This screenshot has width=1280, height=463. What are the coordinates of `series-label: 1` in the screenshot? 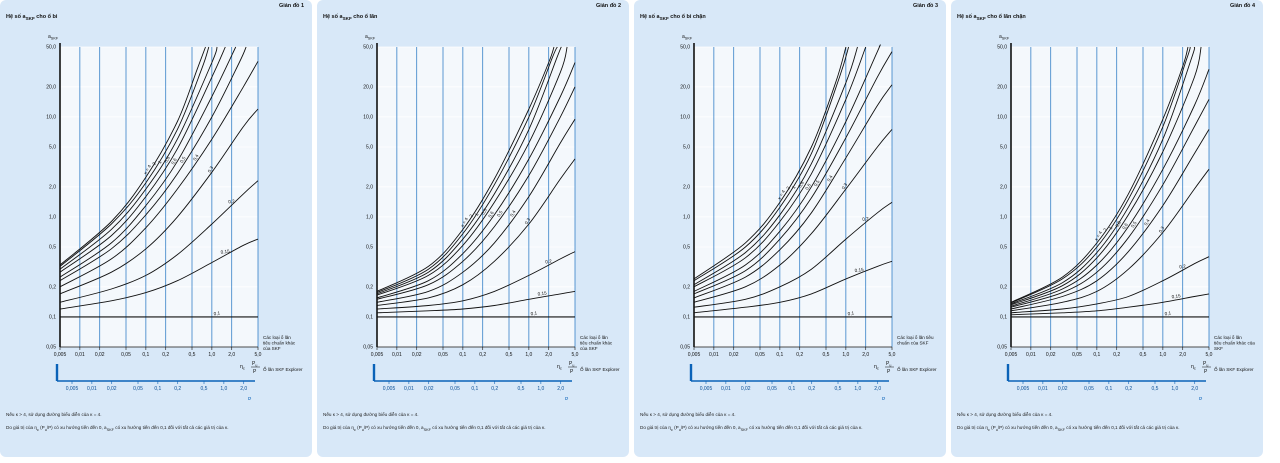 It's located at (160, 161).